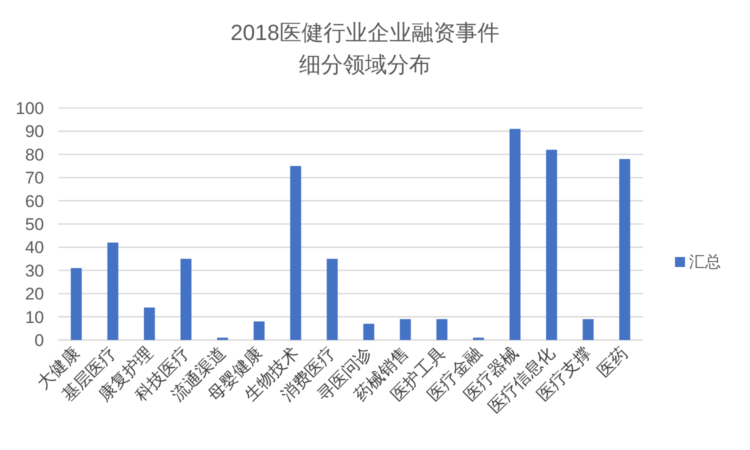  Describe the element at coordinates (39, 340) in the screenshot. I see `y-tick-label: 0` at that location.